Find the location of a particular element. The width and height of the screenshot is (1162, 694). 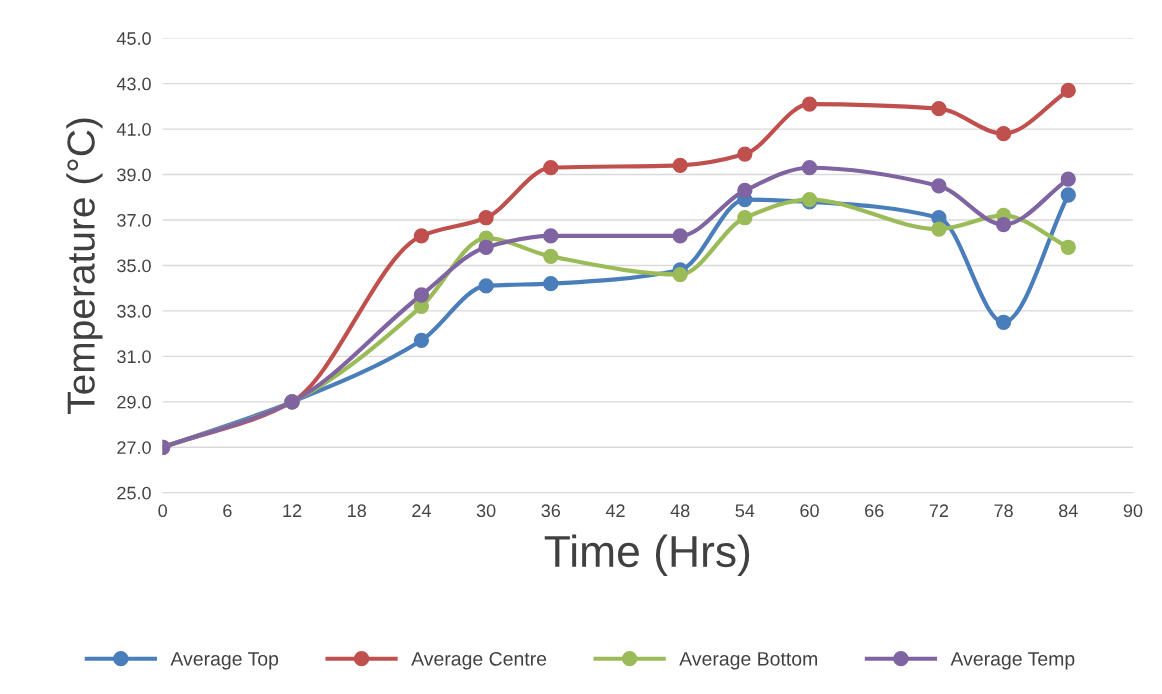

y-tick-label: 35.0 is located at coordinates (134, 266).